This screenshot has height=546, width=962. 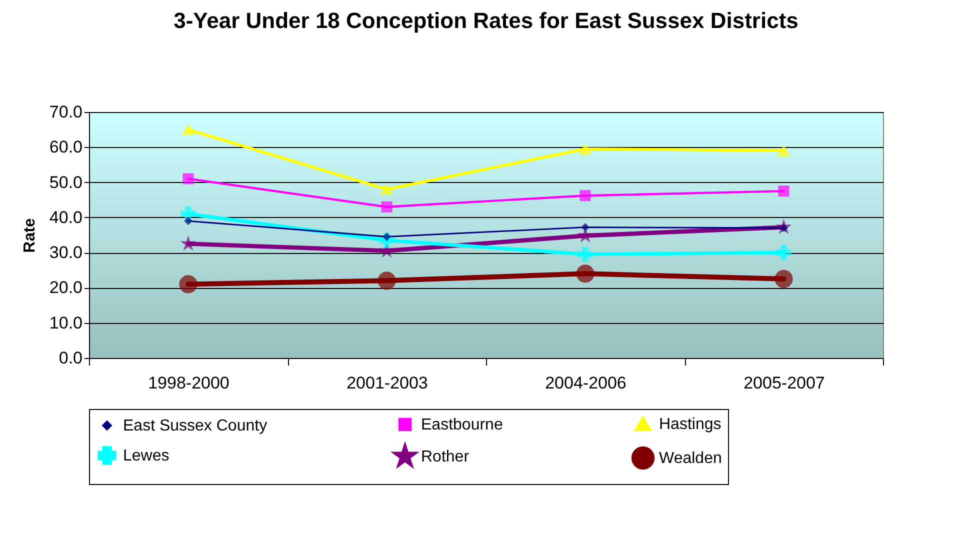 I want to click on y-axis-title: Rate, so click(x=29, y=235).